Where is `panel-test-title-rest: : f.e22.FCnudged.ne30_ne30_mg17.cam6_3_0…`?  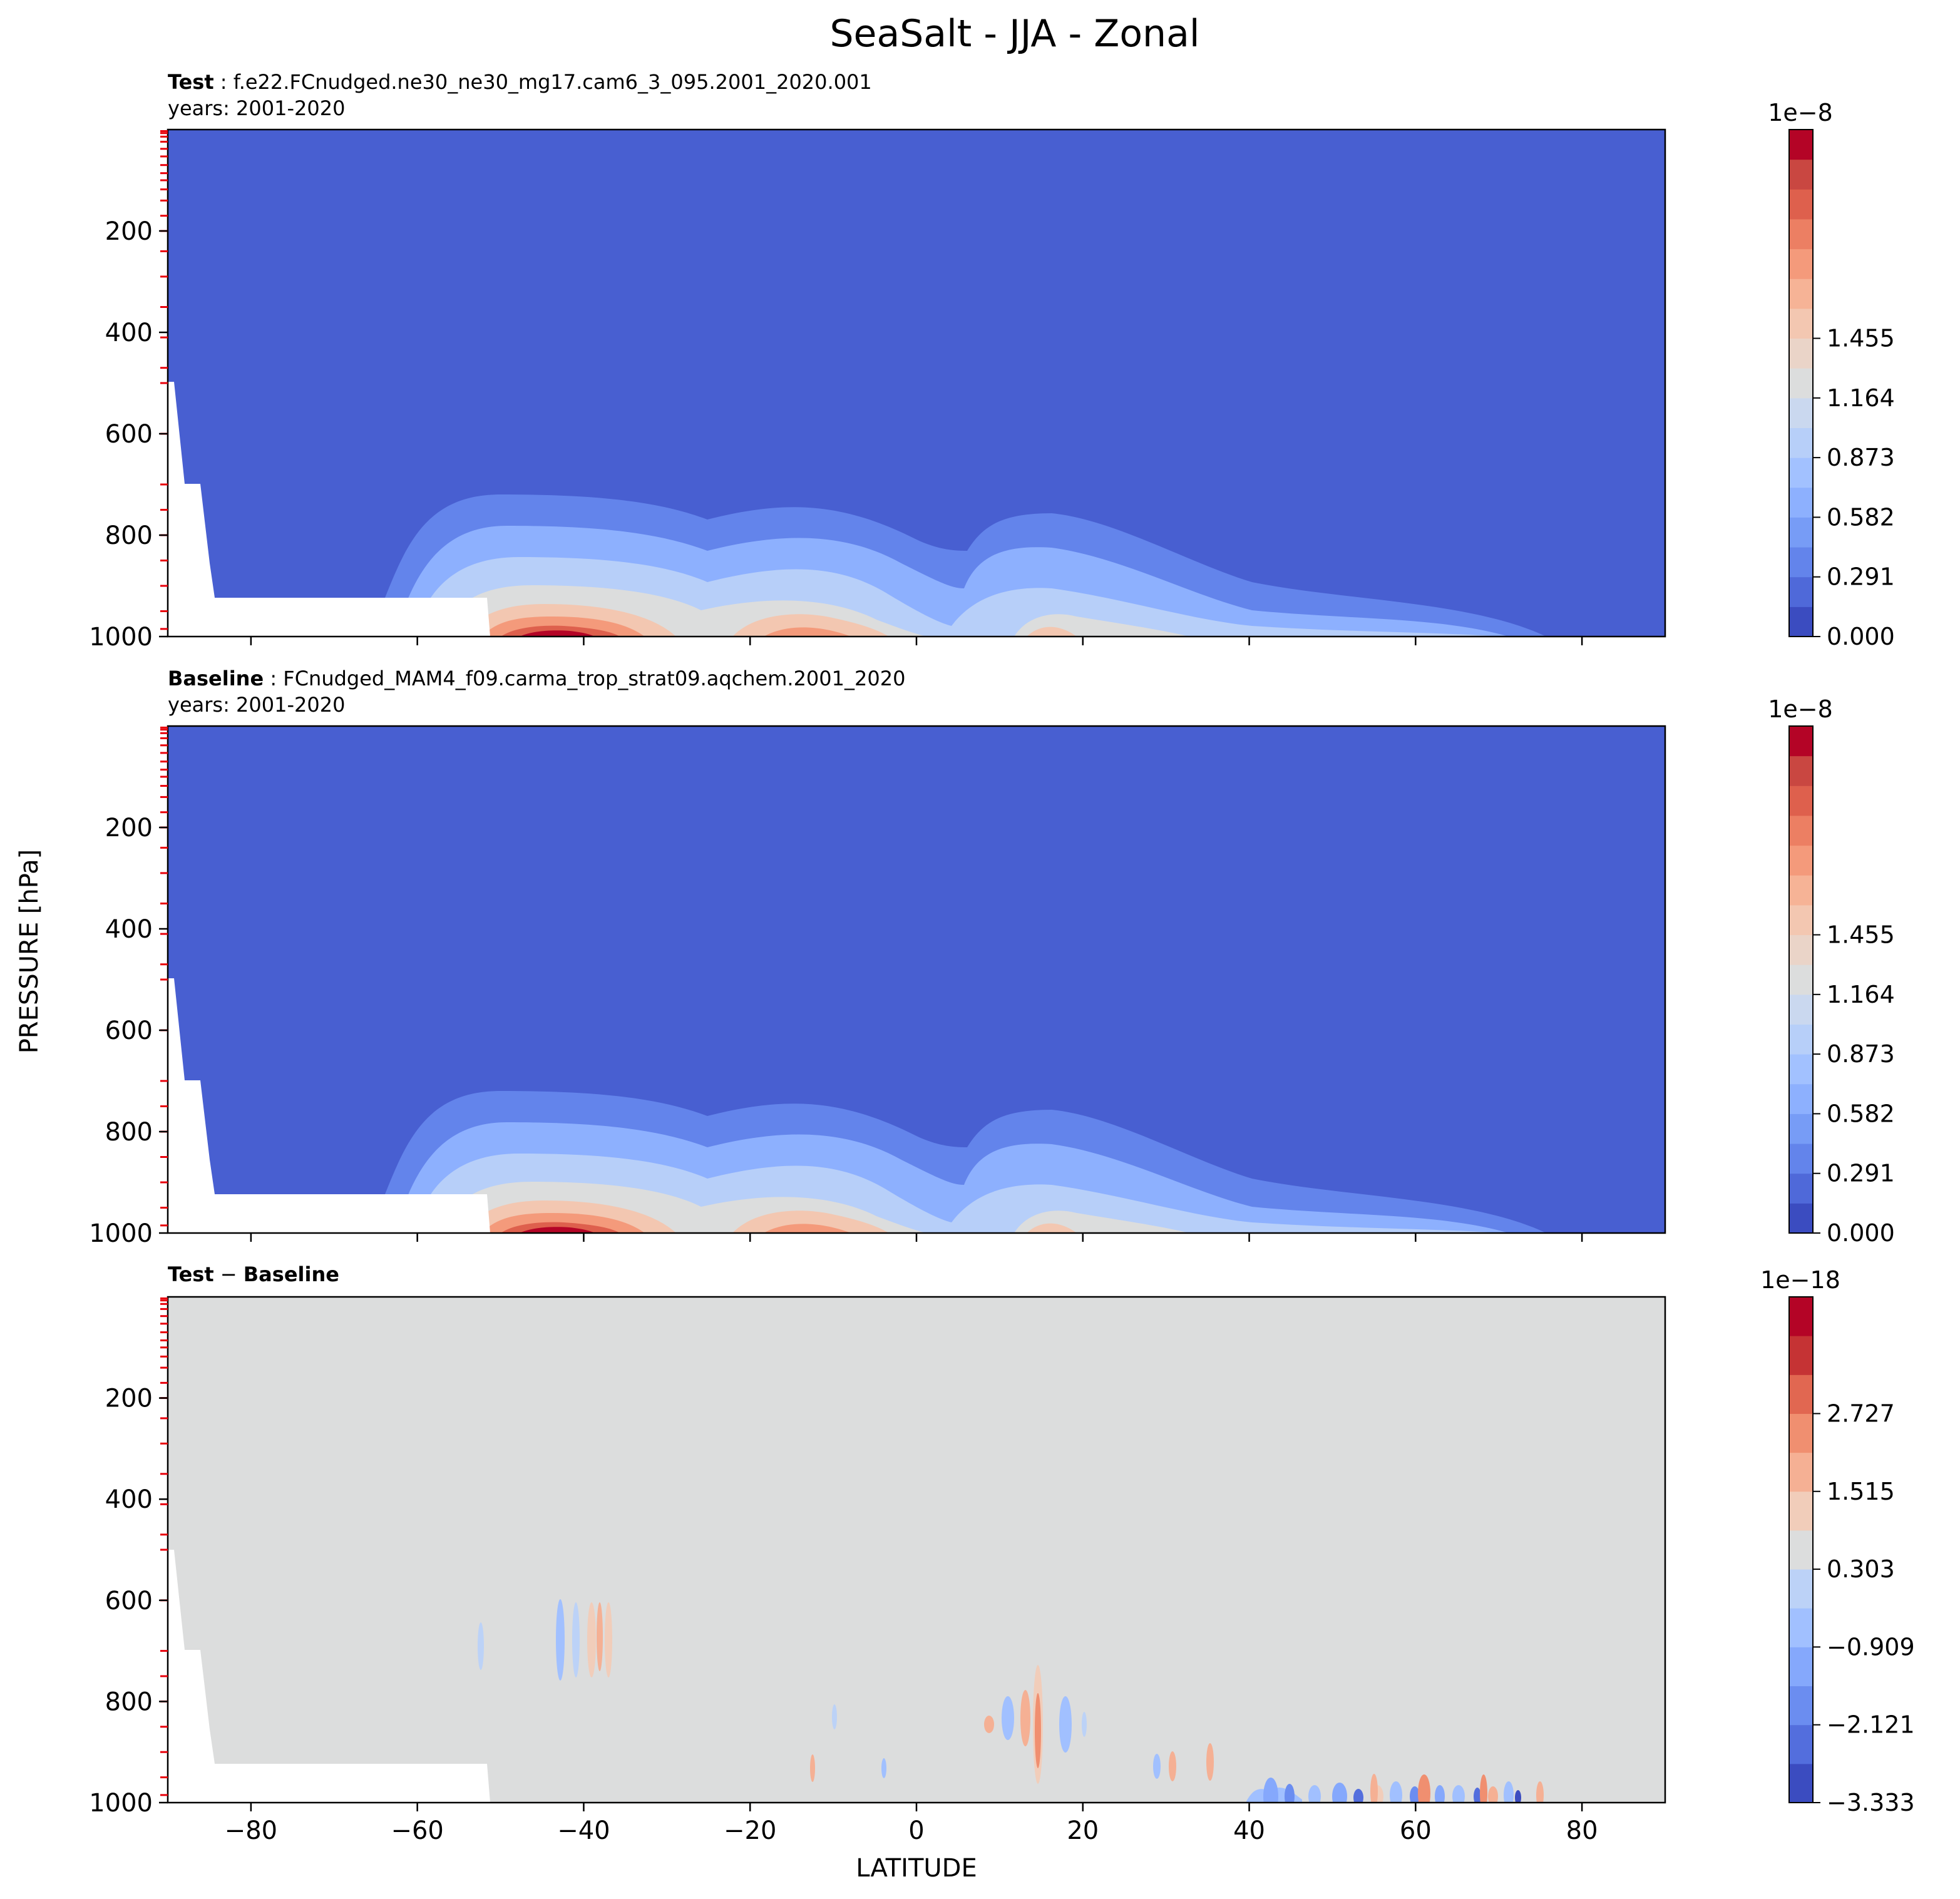
panel-test-title-rest: : f.e22.FCnudged.ne30_ne30_mg17.cam6_3_0… is located at coordinates (543, 82).